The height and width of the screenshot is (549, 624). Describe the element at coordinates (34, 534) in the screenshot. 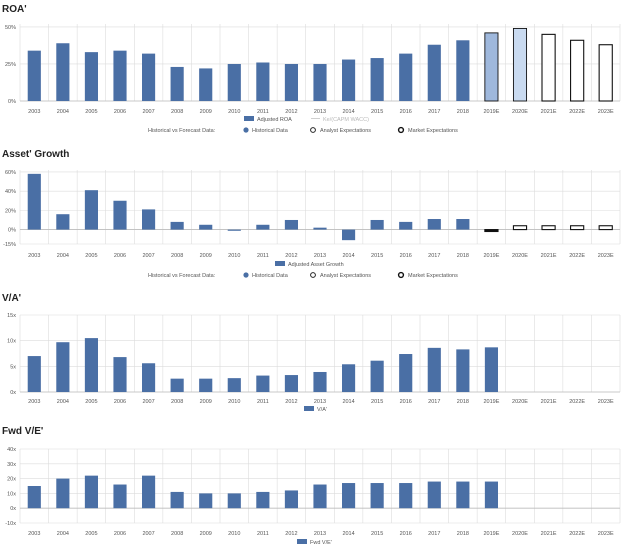

I see `x-tick-label: 2003` at that location.